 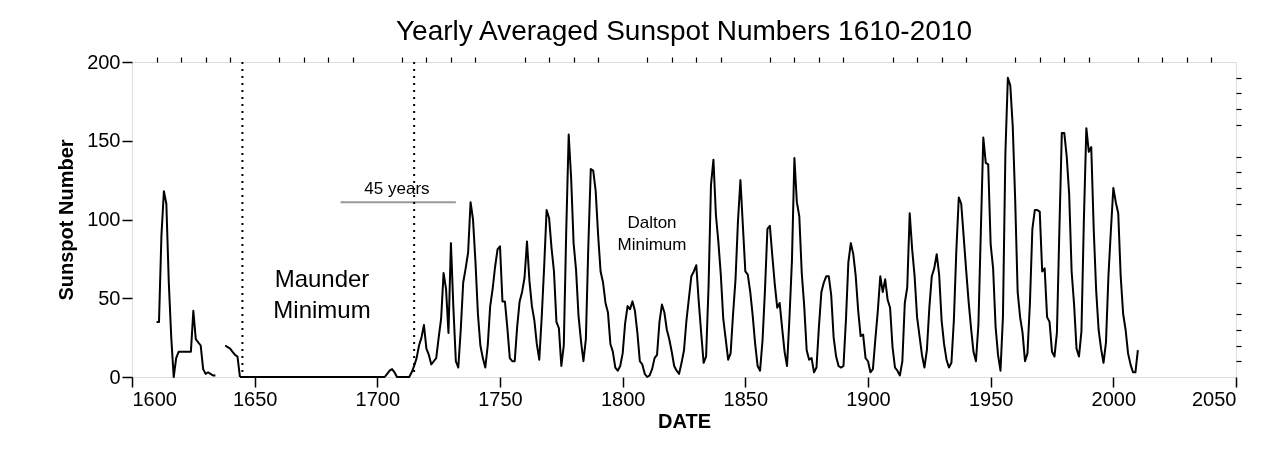 What do you see at coordinates (322, 294) in the screenshot?
I see `annotation: Maunder Minimum` at bounding box center [322, 294].